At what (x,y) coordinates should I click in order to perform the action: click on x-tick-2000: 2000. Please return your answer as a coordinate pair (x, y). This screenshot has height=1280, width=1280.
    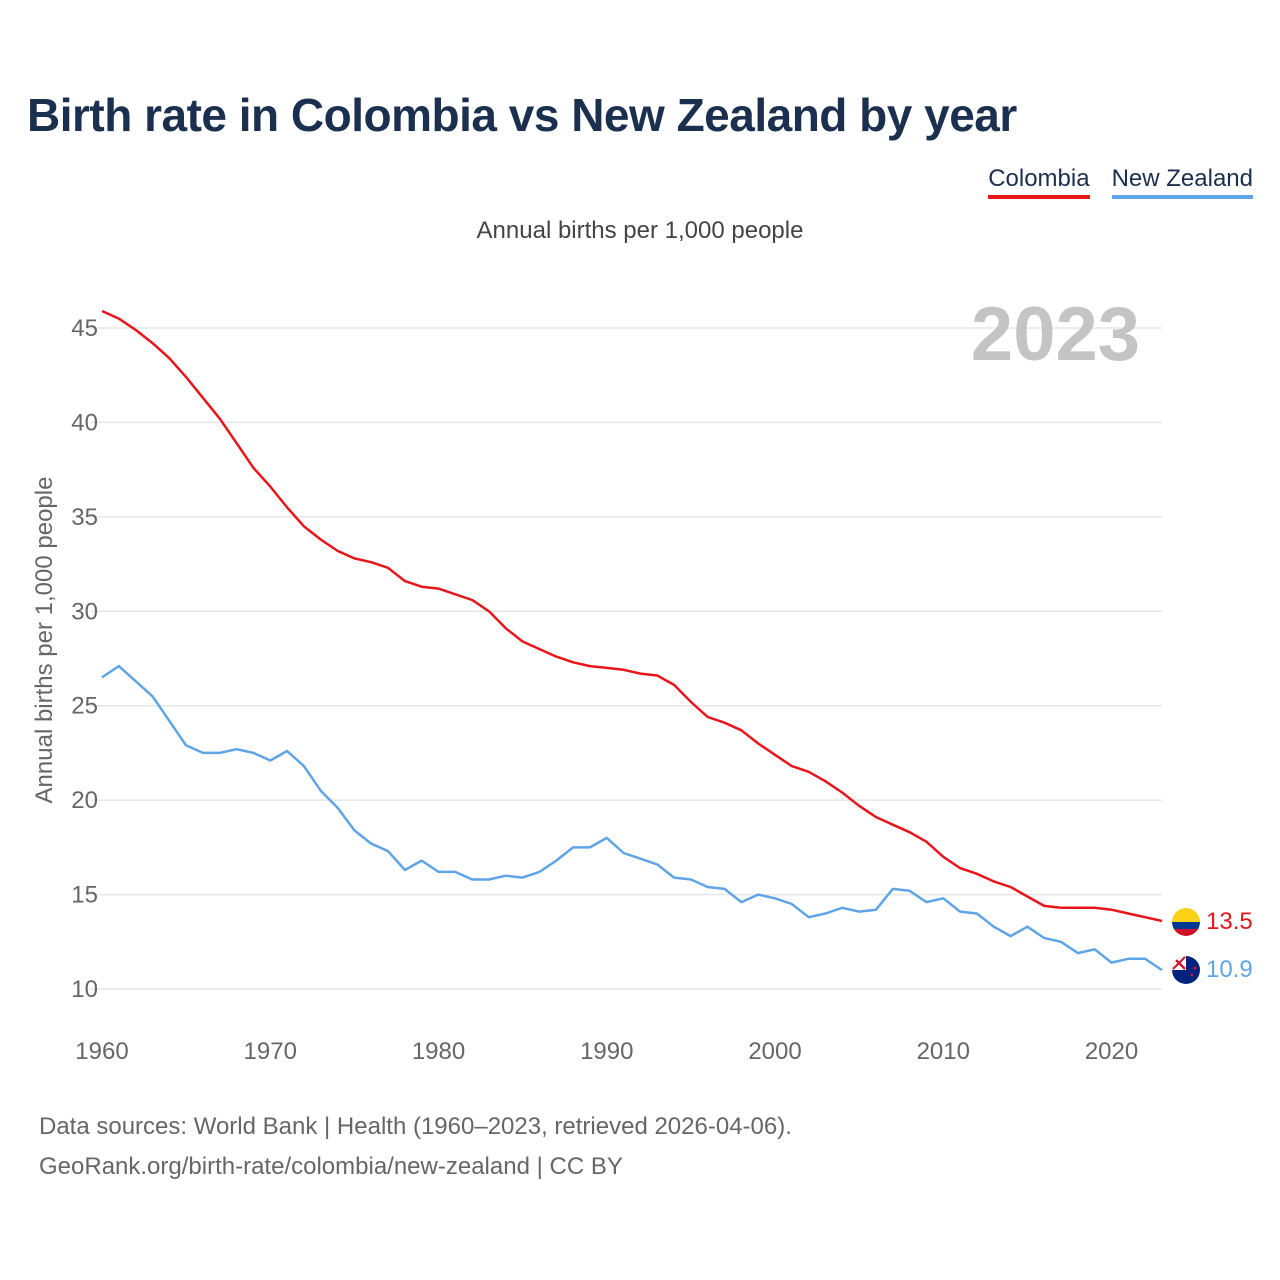
    Looking at the image, I should click on (774, 1051).